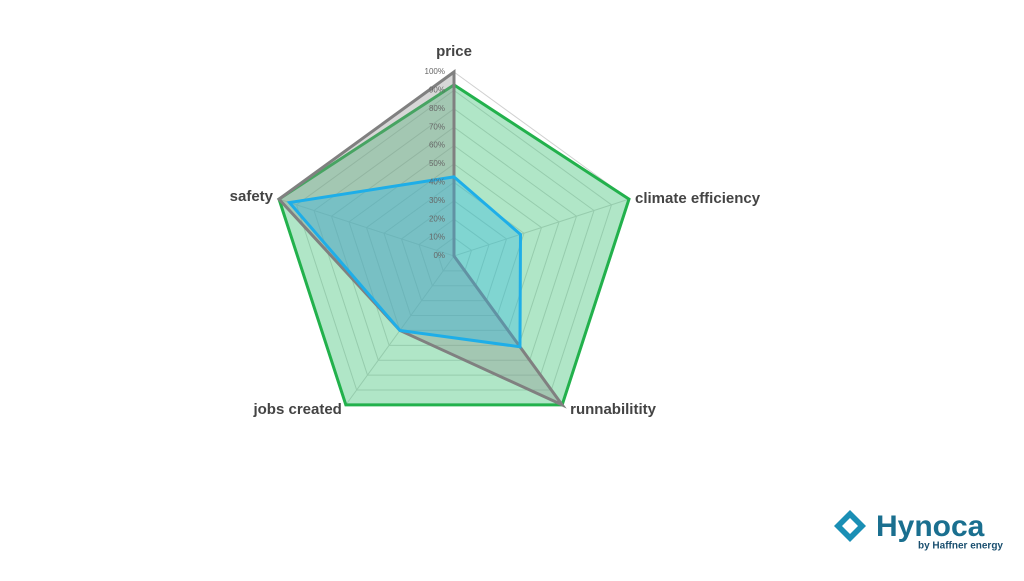 This screenshot has width=1024, height=581. Describe the element at coordinates (437, 126) in the screenshot. I see `r-tick-label: 70%` at that location.